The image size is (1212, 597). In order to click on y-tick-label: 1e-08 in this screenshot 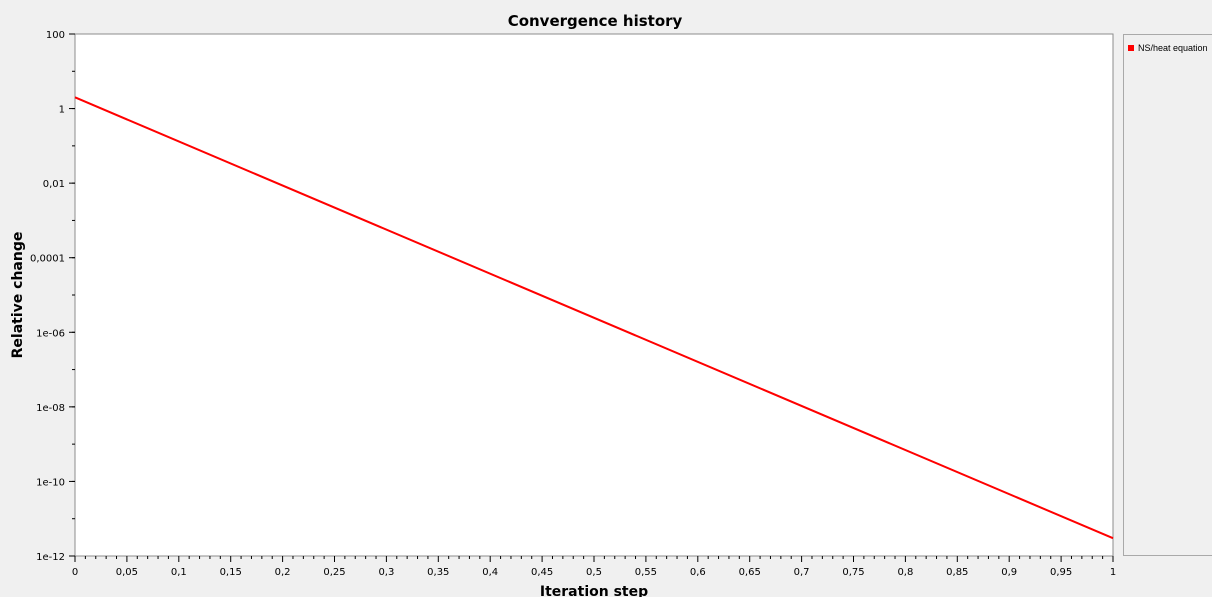, I will do `click(50, 408)`.